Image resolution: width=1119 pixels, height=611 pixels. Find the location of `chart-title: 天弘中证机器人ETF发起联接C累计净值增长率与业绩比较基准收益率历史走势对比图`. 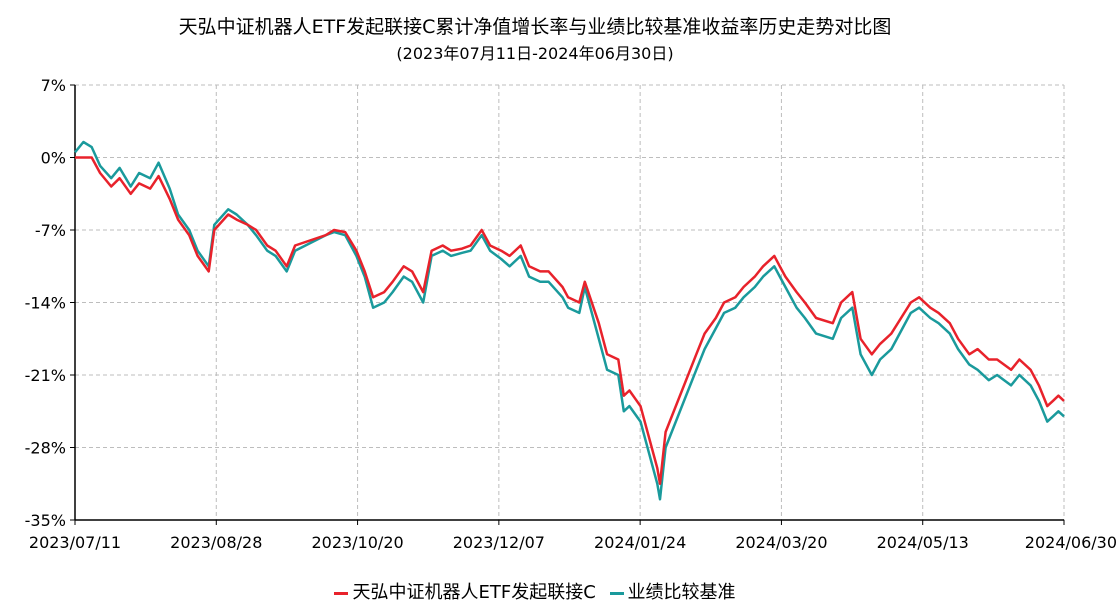

chart-title: 天弘中证机器人ETF发起联接C累计净值增长率与业绩比较基准收益率历史走势对比图 is located at coordinates (535, 27).